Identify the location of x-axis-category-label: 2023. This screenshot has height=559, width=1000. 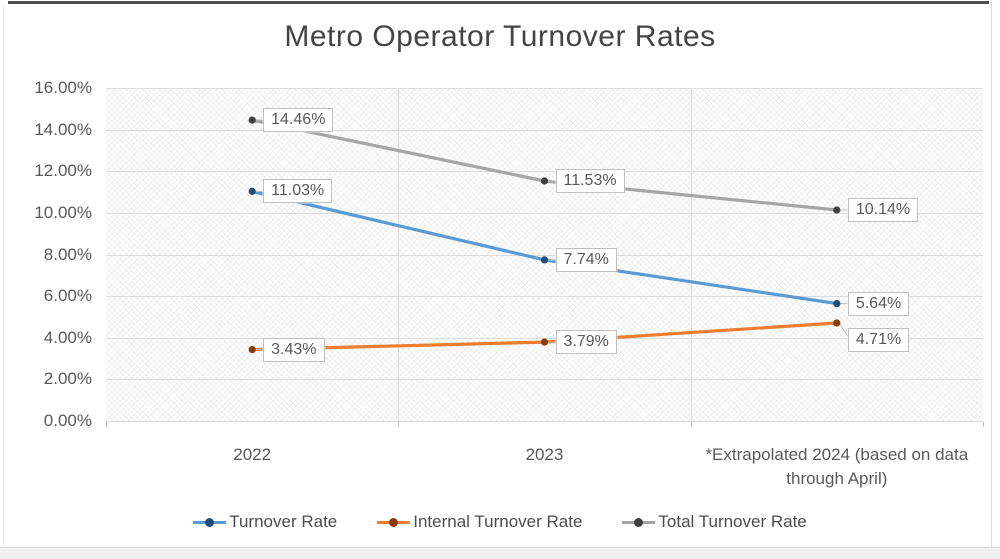
(544, 454).